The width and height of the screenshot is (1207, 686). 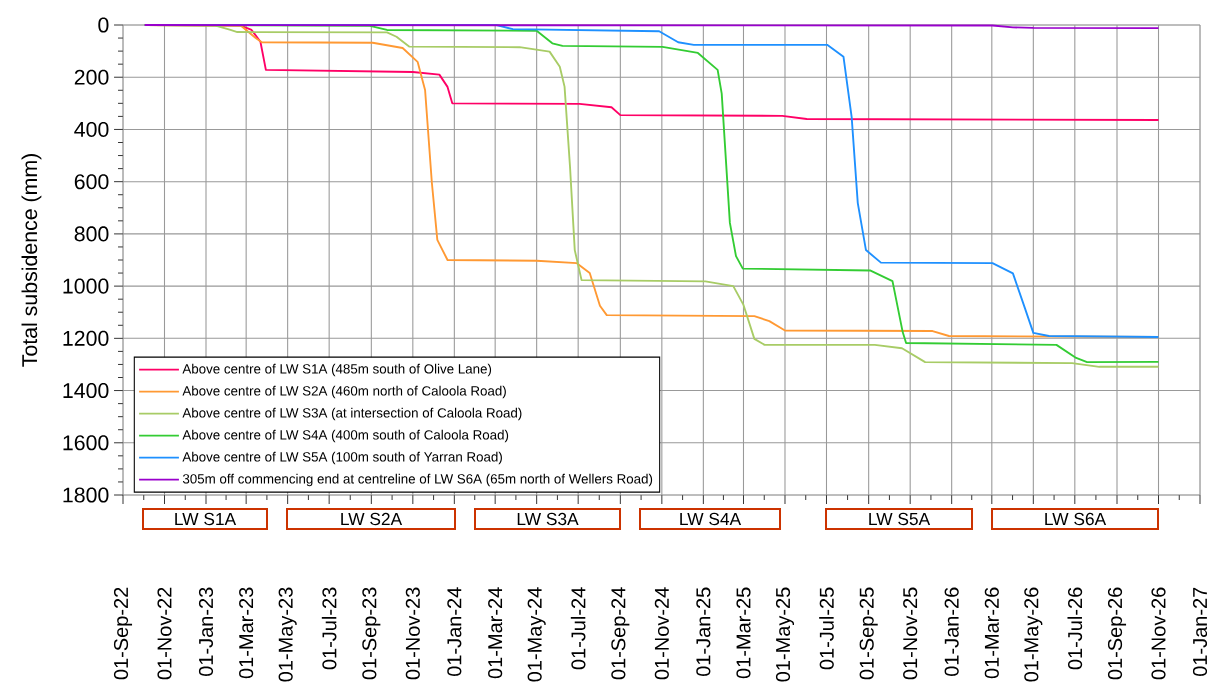 I want to click on x-tick-label: 01-May-26, so click(x=1033, y=634).